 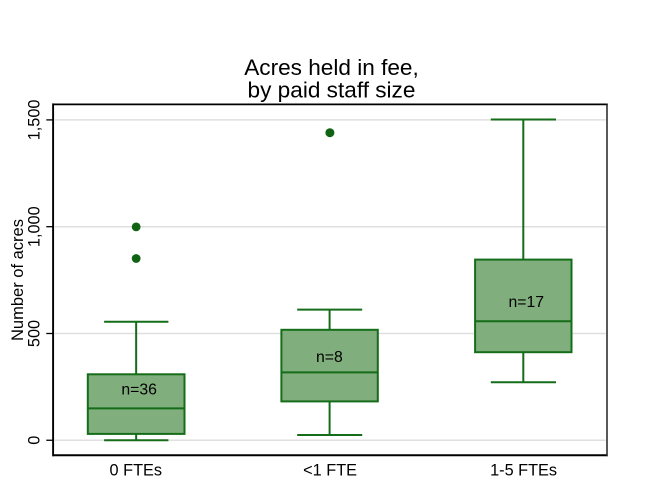 I want to click on svg-text: 0, so click(x=35, y=440).